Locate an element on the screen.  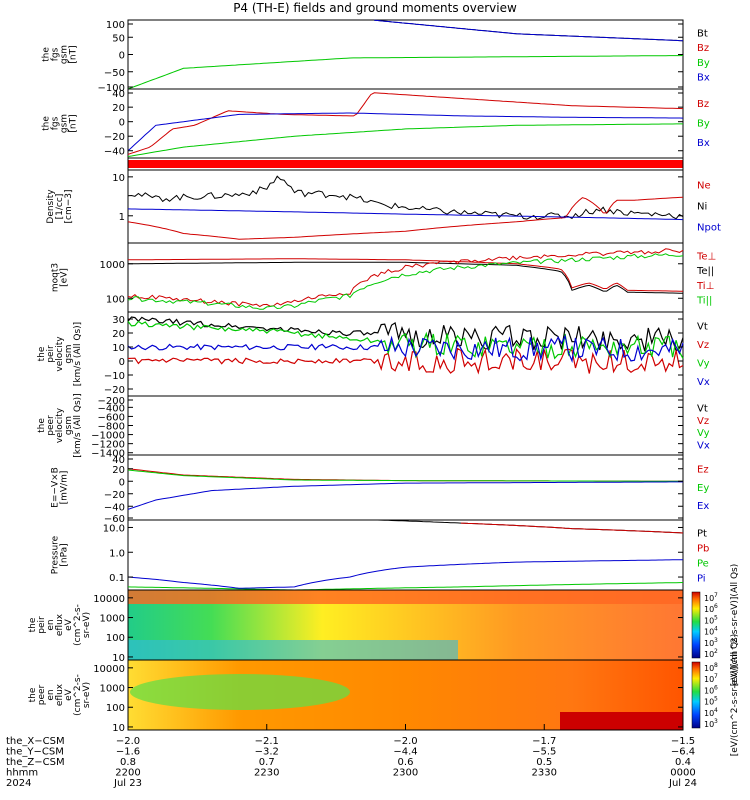
x-row-value: 0.4 is located at coordinates (683, 762).